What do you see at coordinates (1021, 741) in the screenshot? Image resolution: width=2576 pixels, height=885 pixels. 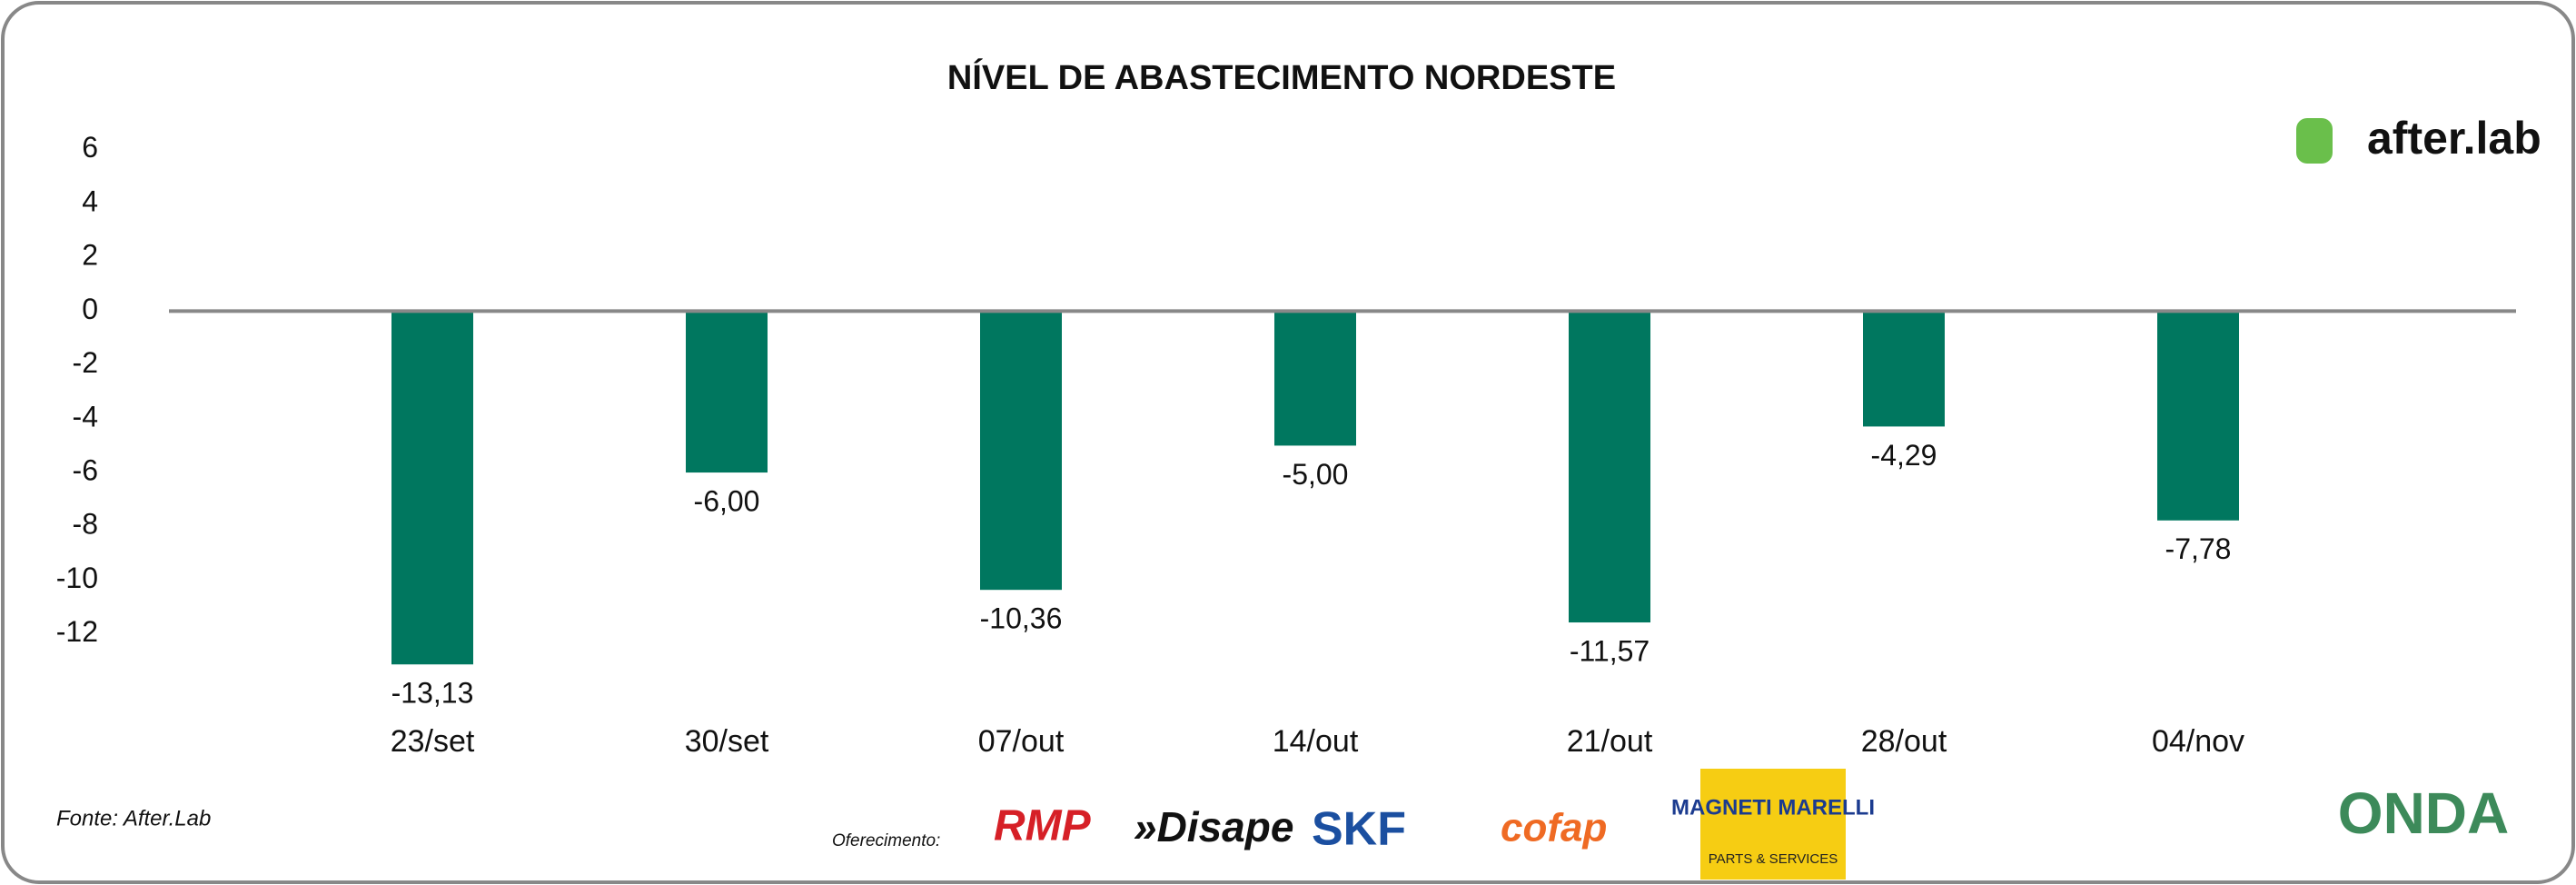 I see `x-tick-label: 07/out` at bounding box center [1021, 741].